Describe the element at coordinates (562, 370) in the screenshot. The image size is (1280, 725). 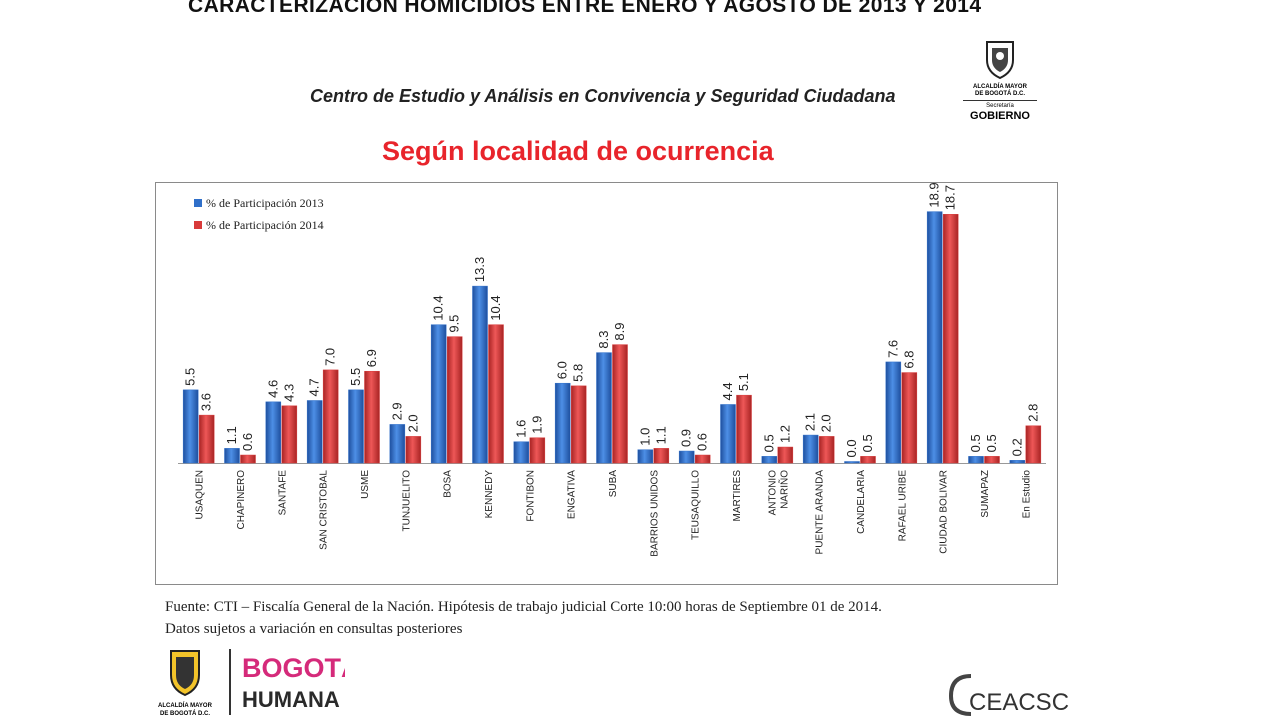
I see `data-label-2013: 6.0` at that location.